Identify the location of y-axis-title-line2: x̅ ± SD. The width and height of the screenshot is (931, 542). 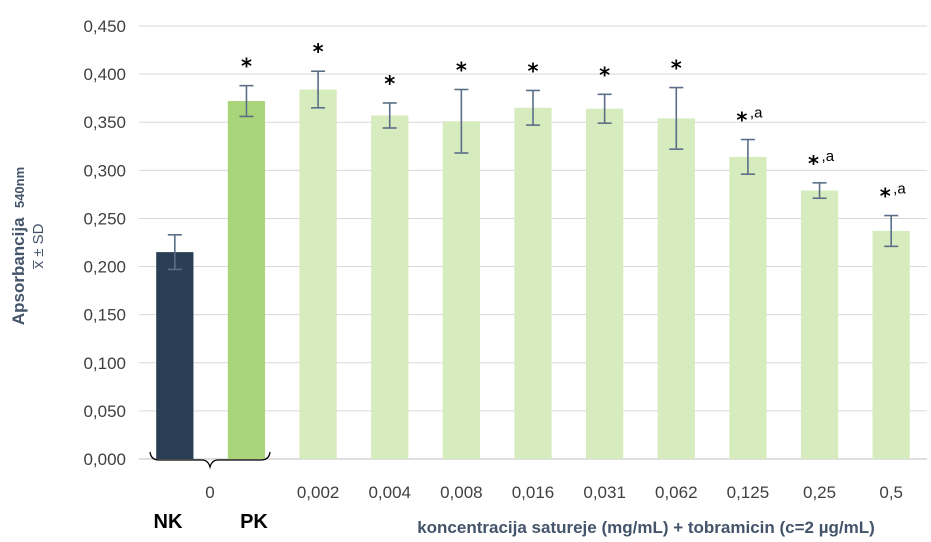
(38, 246).